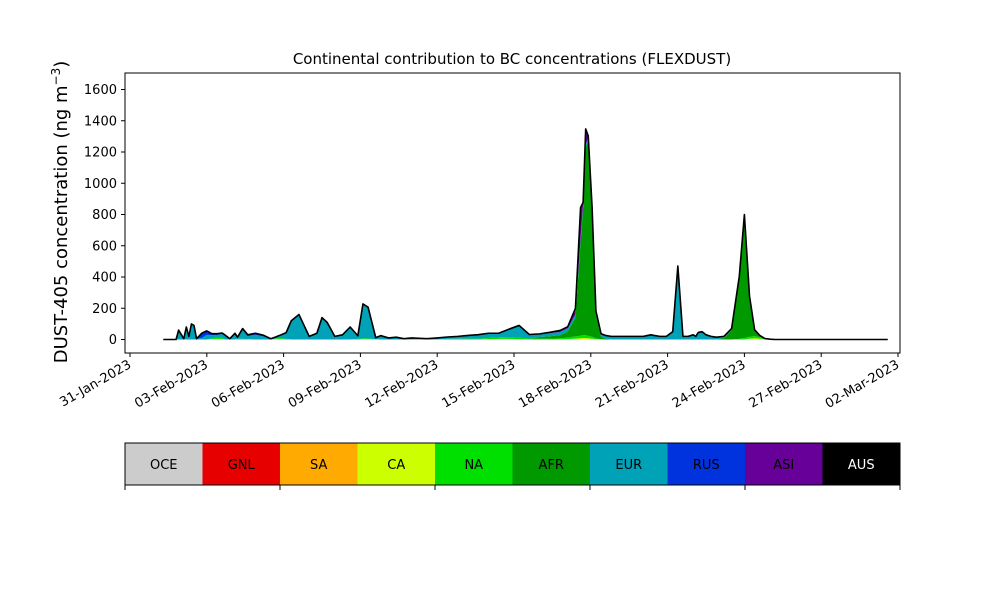  I want to click on legend-label-na: NA, so click(473, 465).